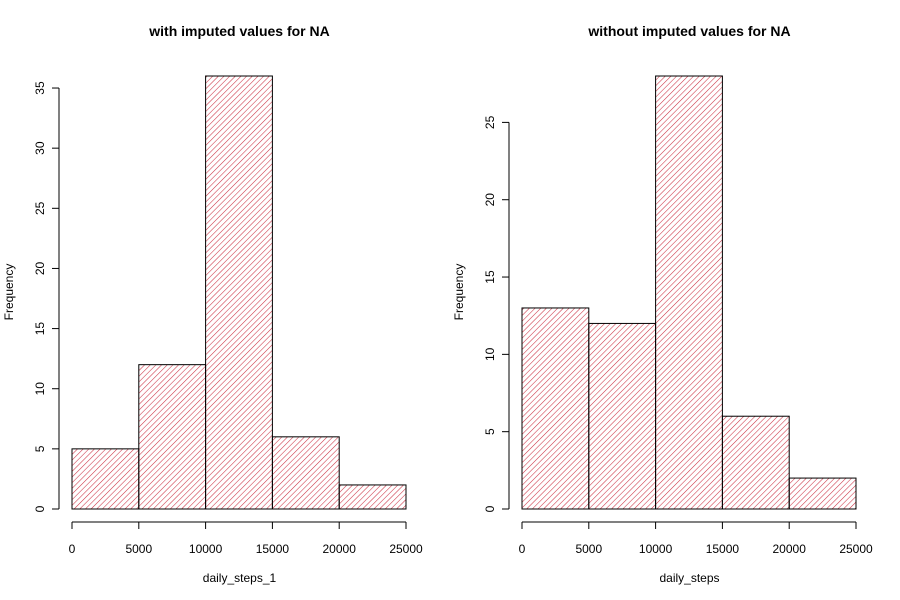  Describe the element at coordinates (46, 296) in the screenshot. I see `y-axis: 0 5 10 15 20 25 30 35` at that location.